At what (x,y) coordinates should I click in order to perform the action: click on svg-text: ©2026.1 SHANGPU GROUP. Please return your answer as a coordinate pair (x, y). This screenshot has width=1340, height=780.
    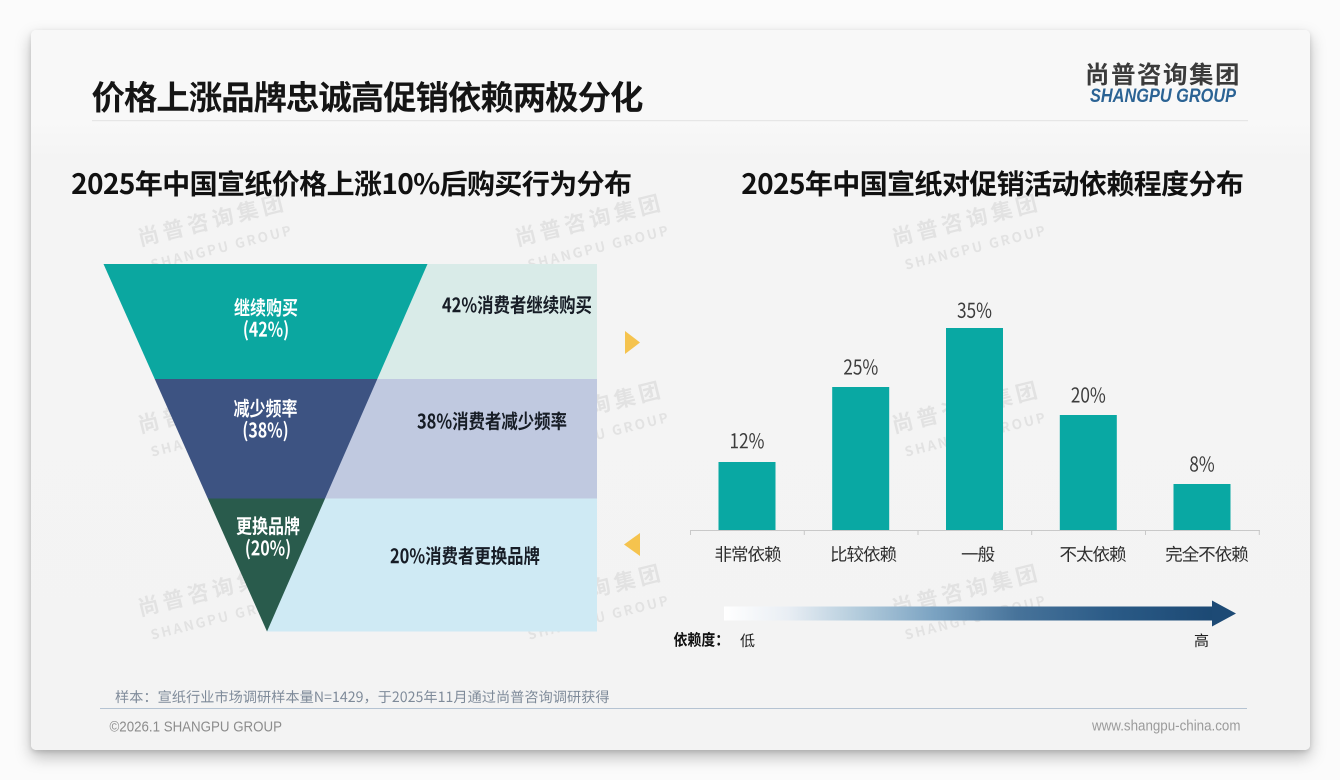
    Looking at the image, I should click on (196, 727).